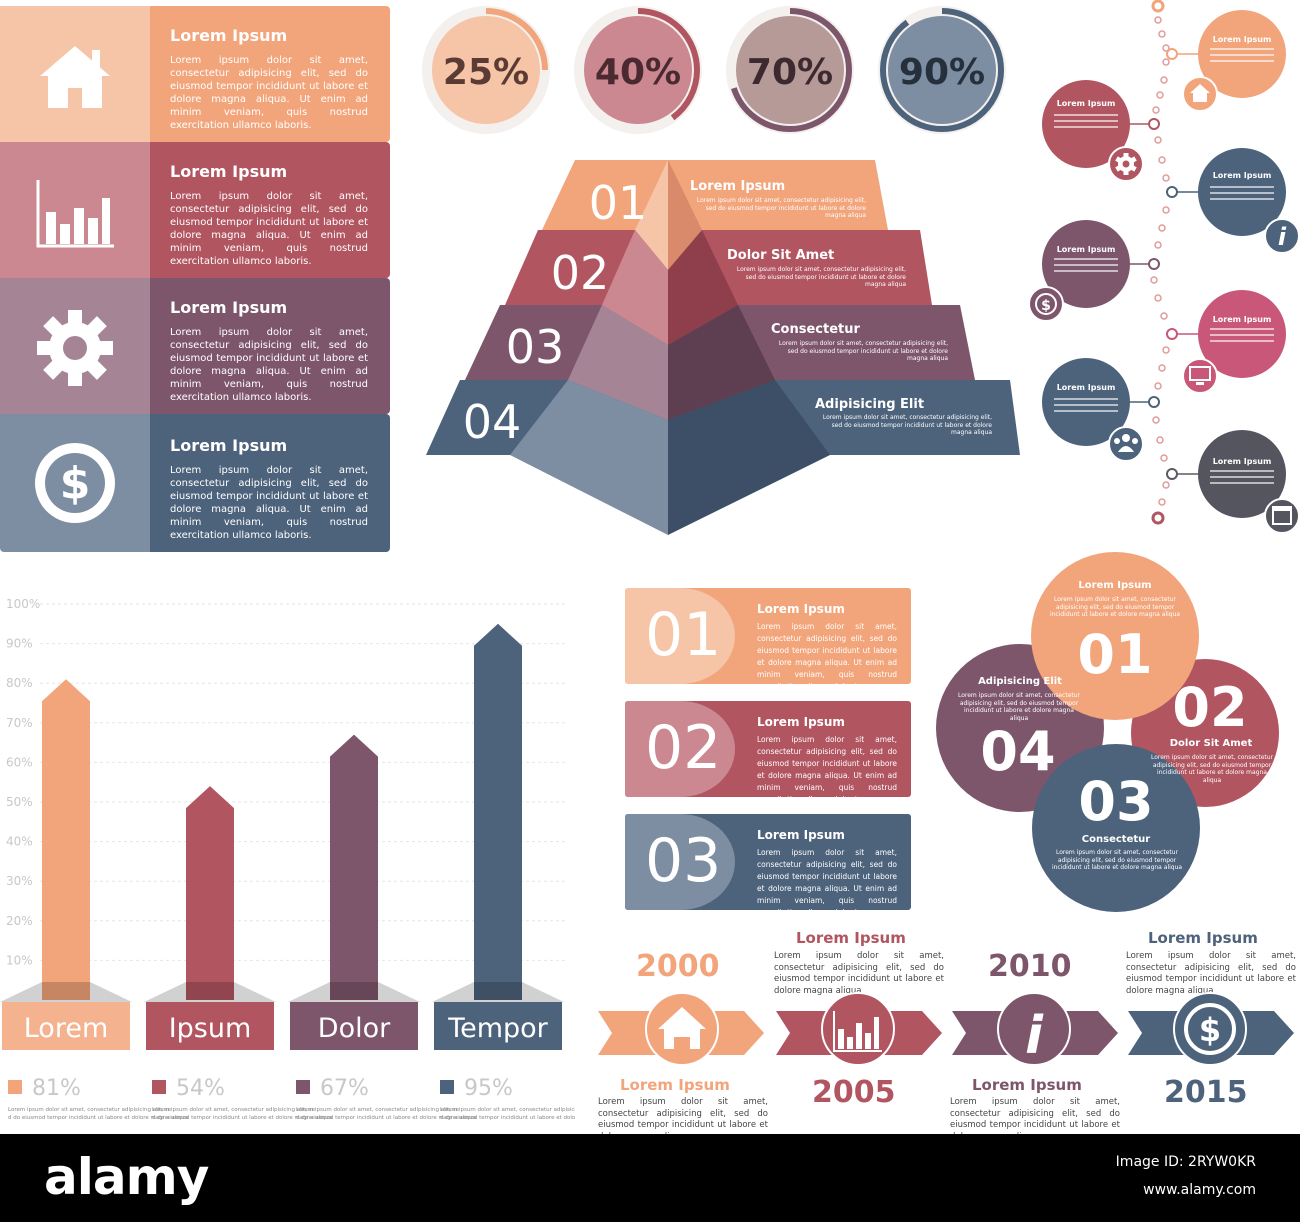 The image size is (1300, 1222). Describe the element at coordinates (23, 604) in the screenshot. I see `y-tick-label: 100%` at that location.